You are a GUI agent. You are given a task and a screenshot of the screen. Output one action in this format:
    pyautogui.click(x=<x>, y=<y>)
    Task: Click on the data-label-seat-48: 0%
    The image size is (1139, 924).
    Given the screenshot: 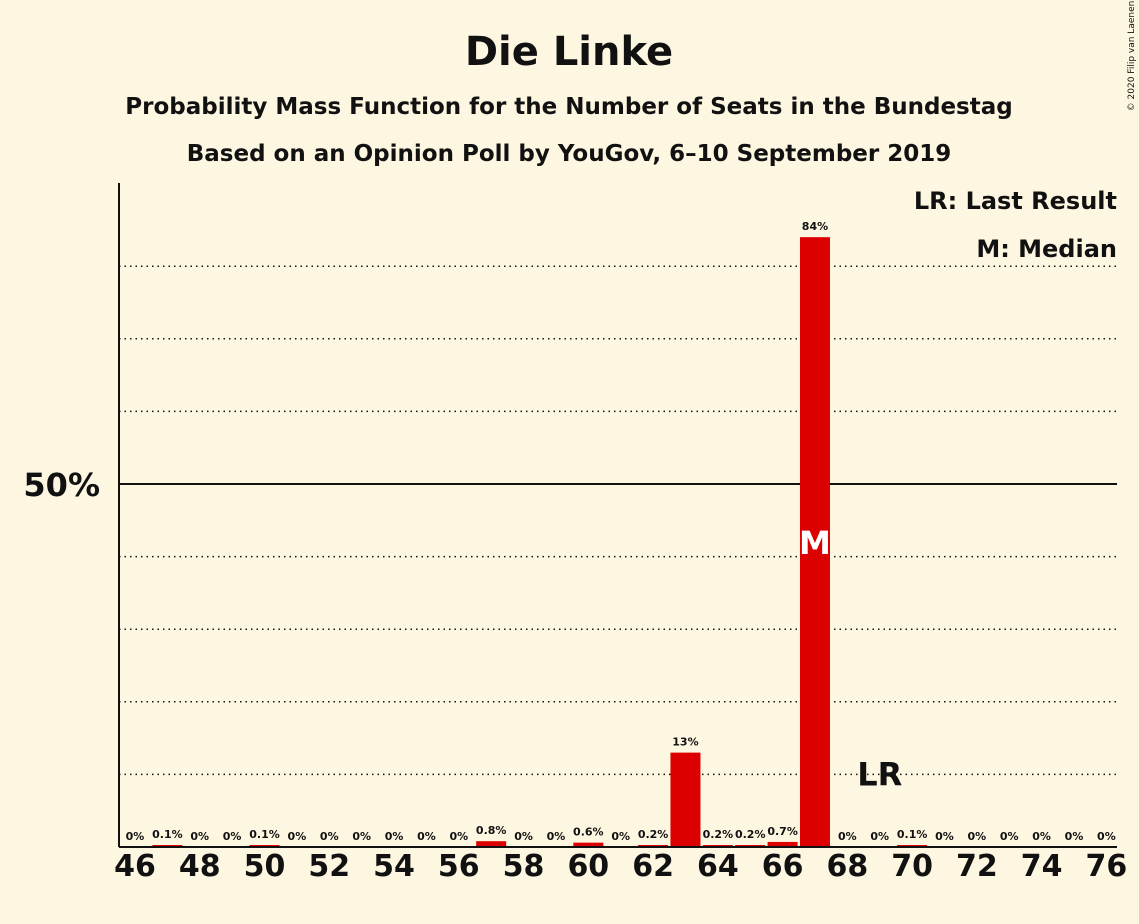 What is the action you would take?
    pyautogui.click(x=199, y=836)
    